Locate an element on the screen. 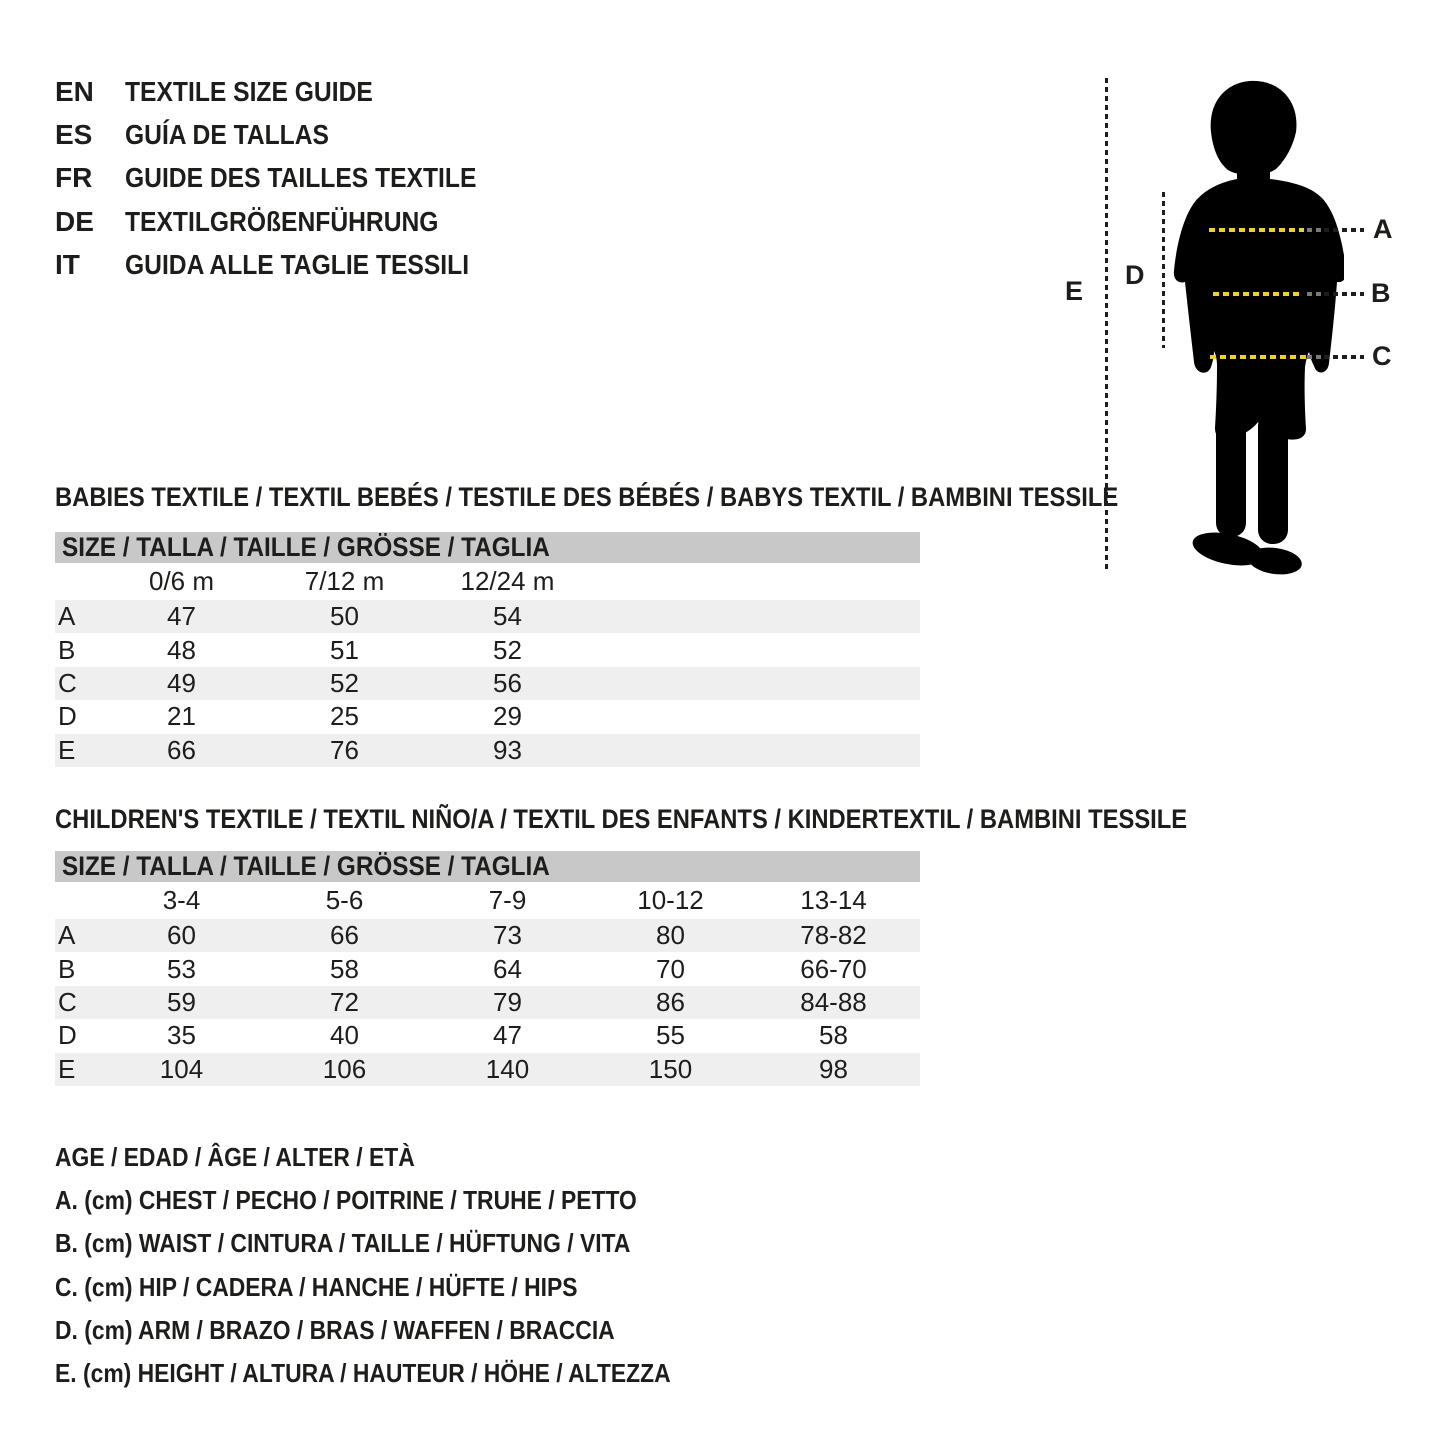  column-header: 10-12 is located at coordinates (670, 900).